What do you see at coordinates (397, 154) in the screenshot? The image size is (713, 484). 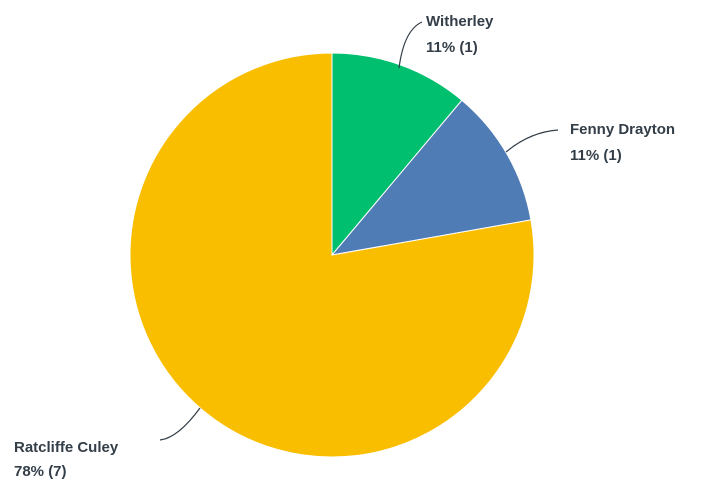 I see `pie-slice-witherley` at bounding box center [397, 154].